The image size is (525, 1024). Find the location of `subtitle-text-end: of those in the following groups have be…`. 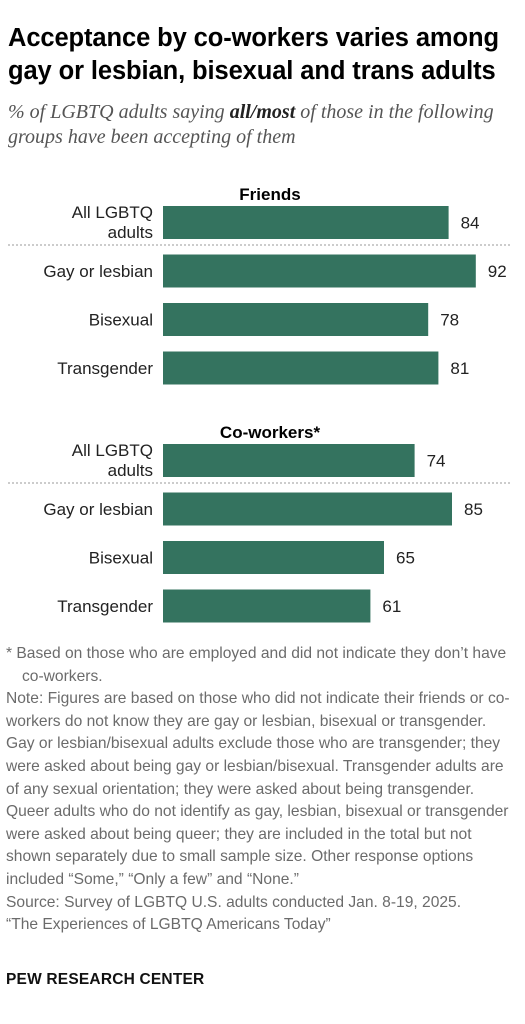

subtitle-text-end: of those in the following groups have be… is located at coordinates (251, 124).